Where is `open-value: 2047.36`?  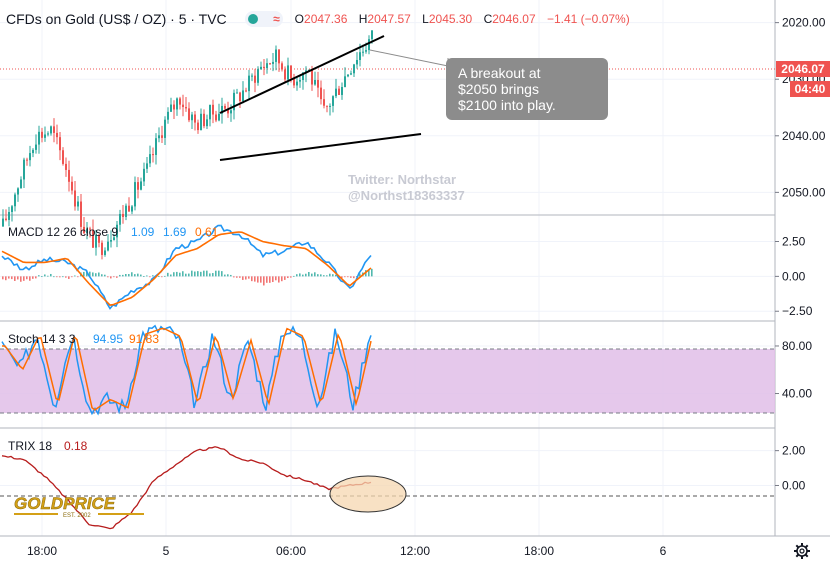
open-value: 2047.36 is located at coordinates (326, 19).